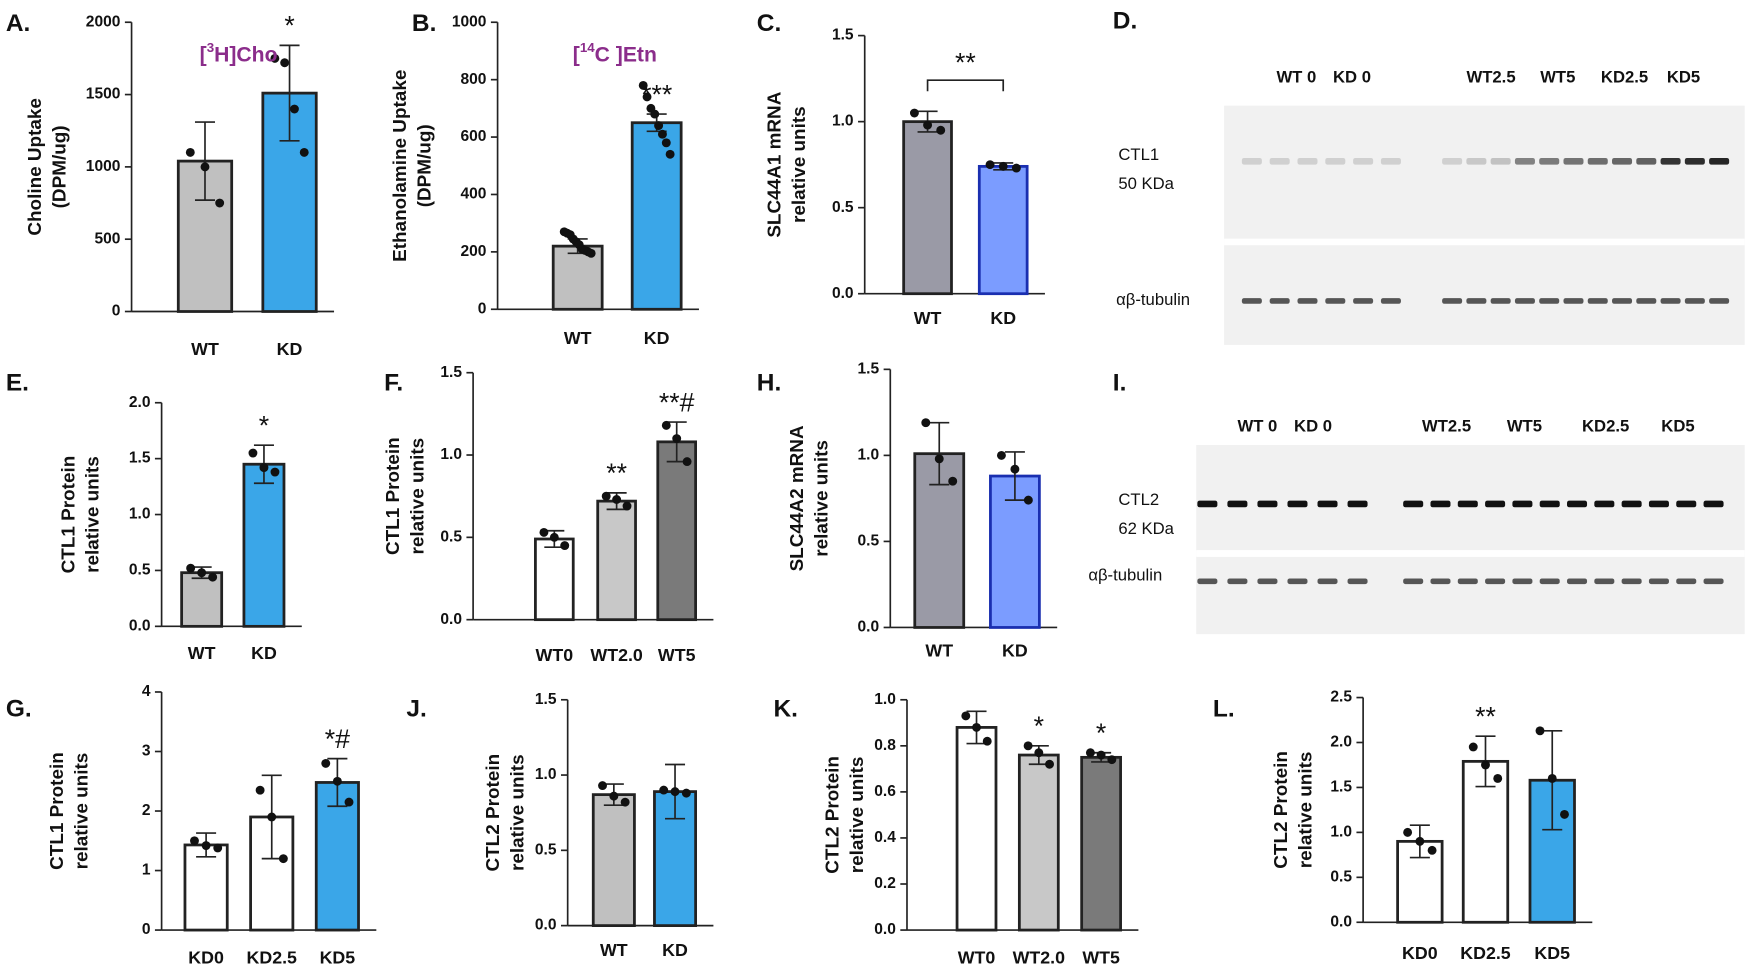  Describe the element at coordinates (677, 655) in the screenshot. I see `x-tick-label: WT5` at that location.